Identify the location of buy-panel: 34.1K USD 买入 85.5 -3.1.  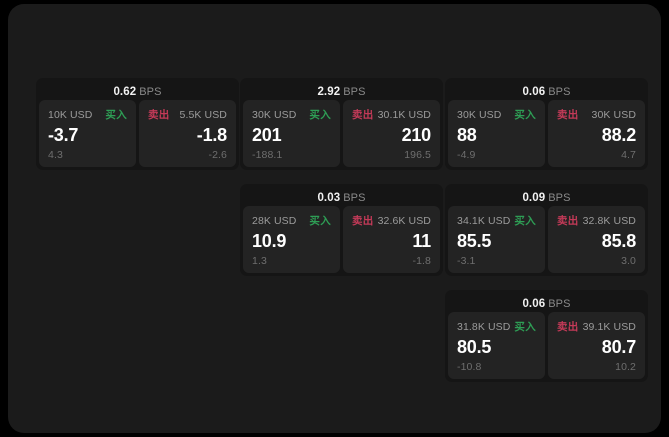
(496, 239).